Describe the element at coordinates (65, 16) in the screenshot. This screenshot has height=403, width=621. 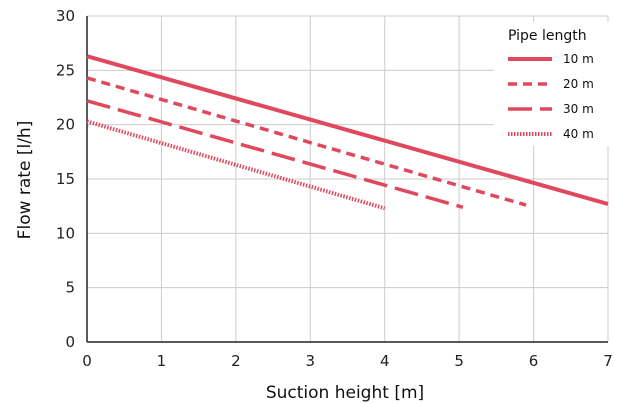
I see `y-tick-label: 30` at that location.